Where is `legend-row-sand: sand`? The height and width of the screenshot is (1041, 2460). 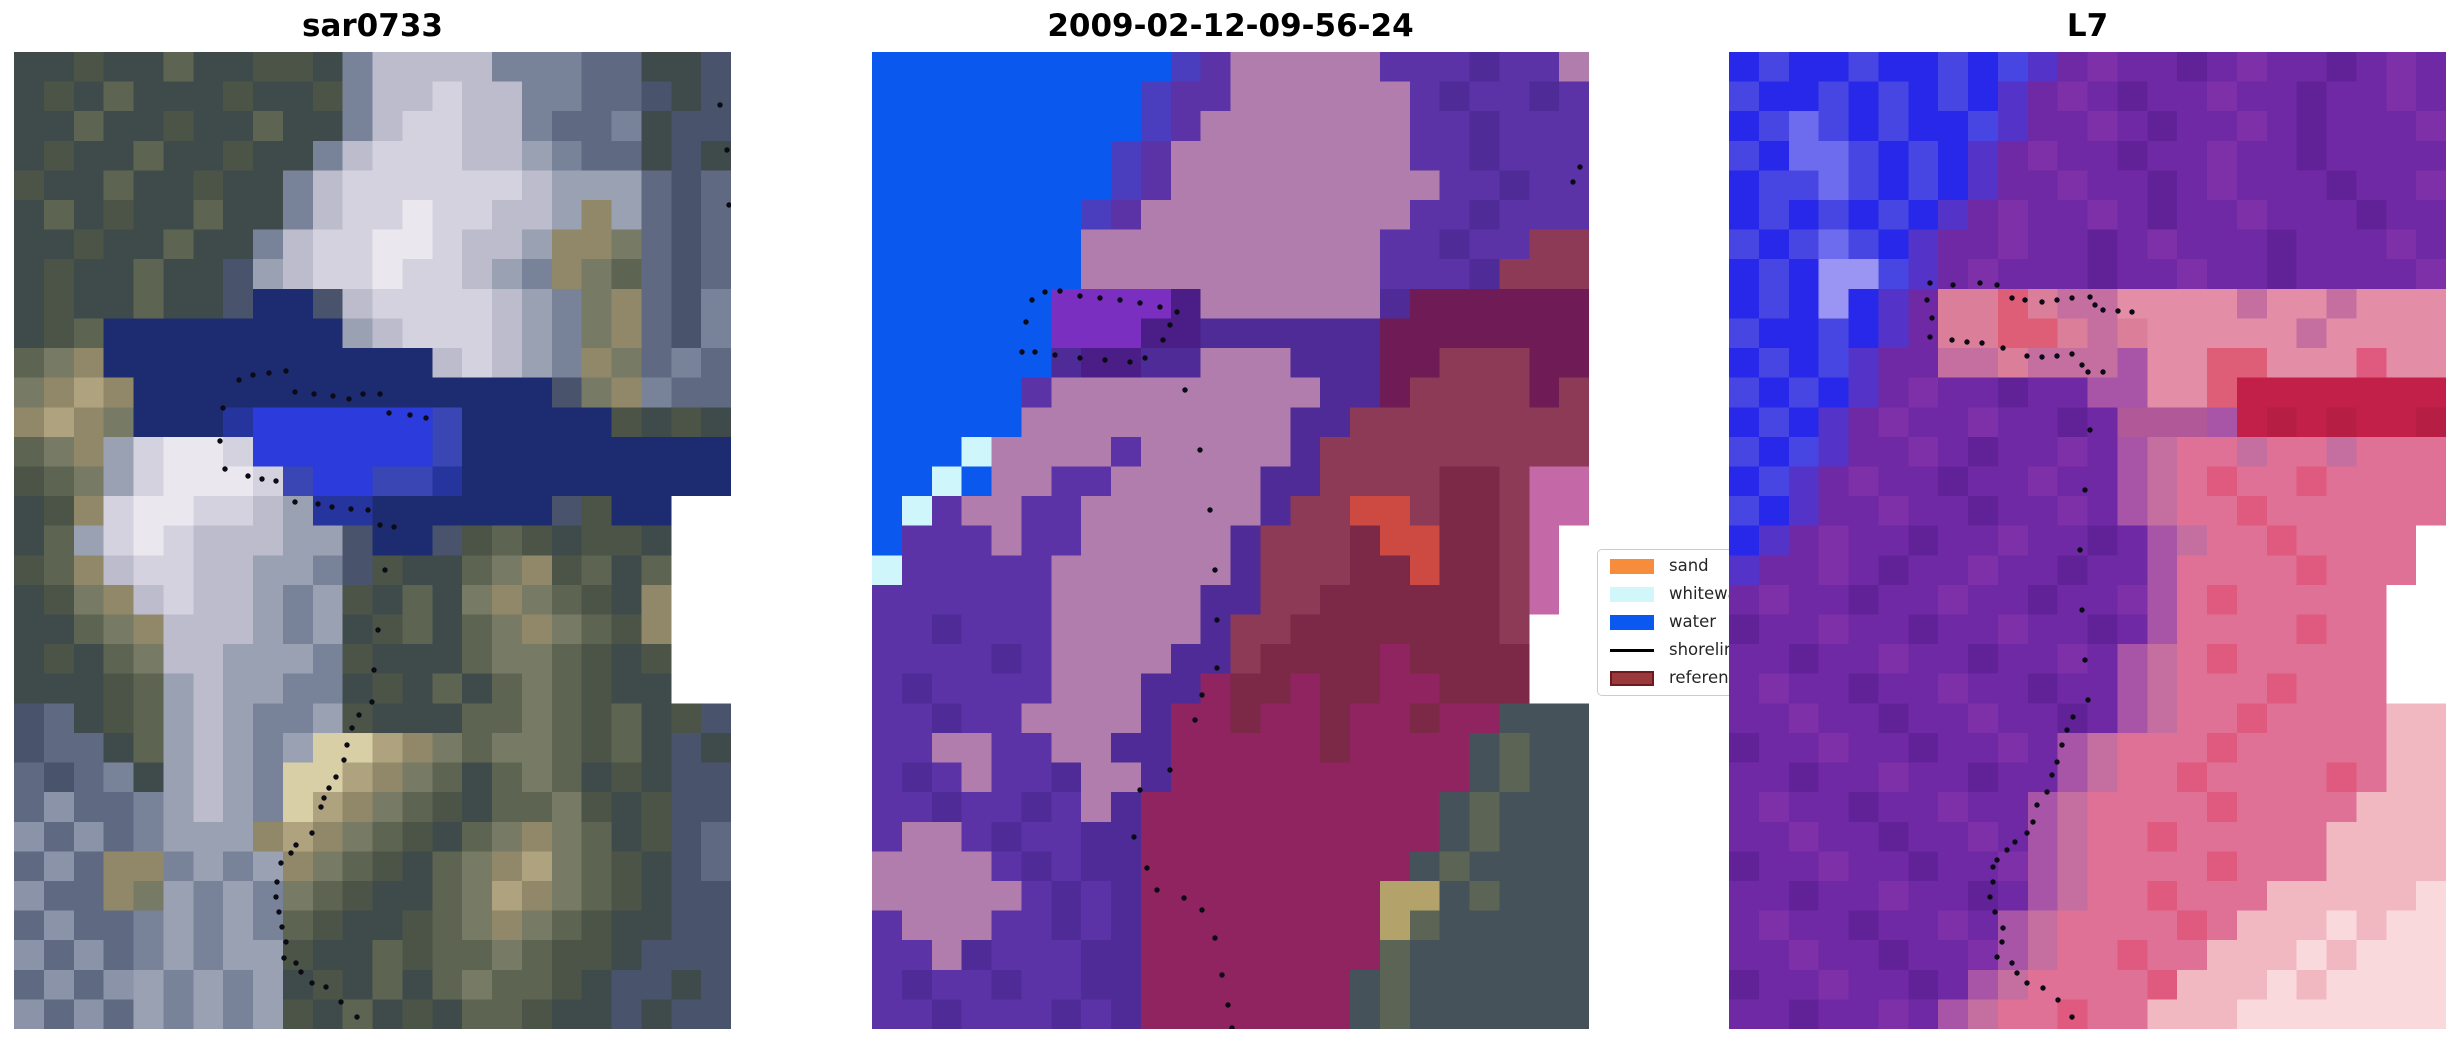
legend-row-sand: sand is located at coordinates (1699, 565).